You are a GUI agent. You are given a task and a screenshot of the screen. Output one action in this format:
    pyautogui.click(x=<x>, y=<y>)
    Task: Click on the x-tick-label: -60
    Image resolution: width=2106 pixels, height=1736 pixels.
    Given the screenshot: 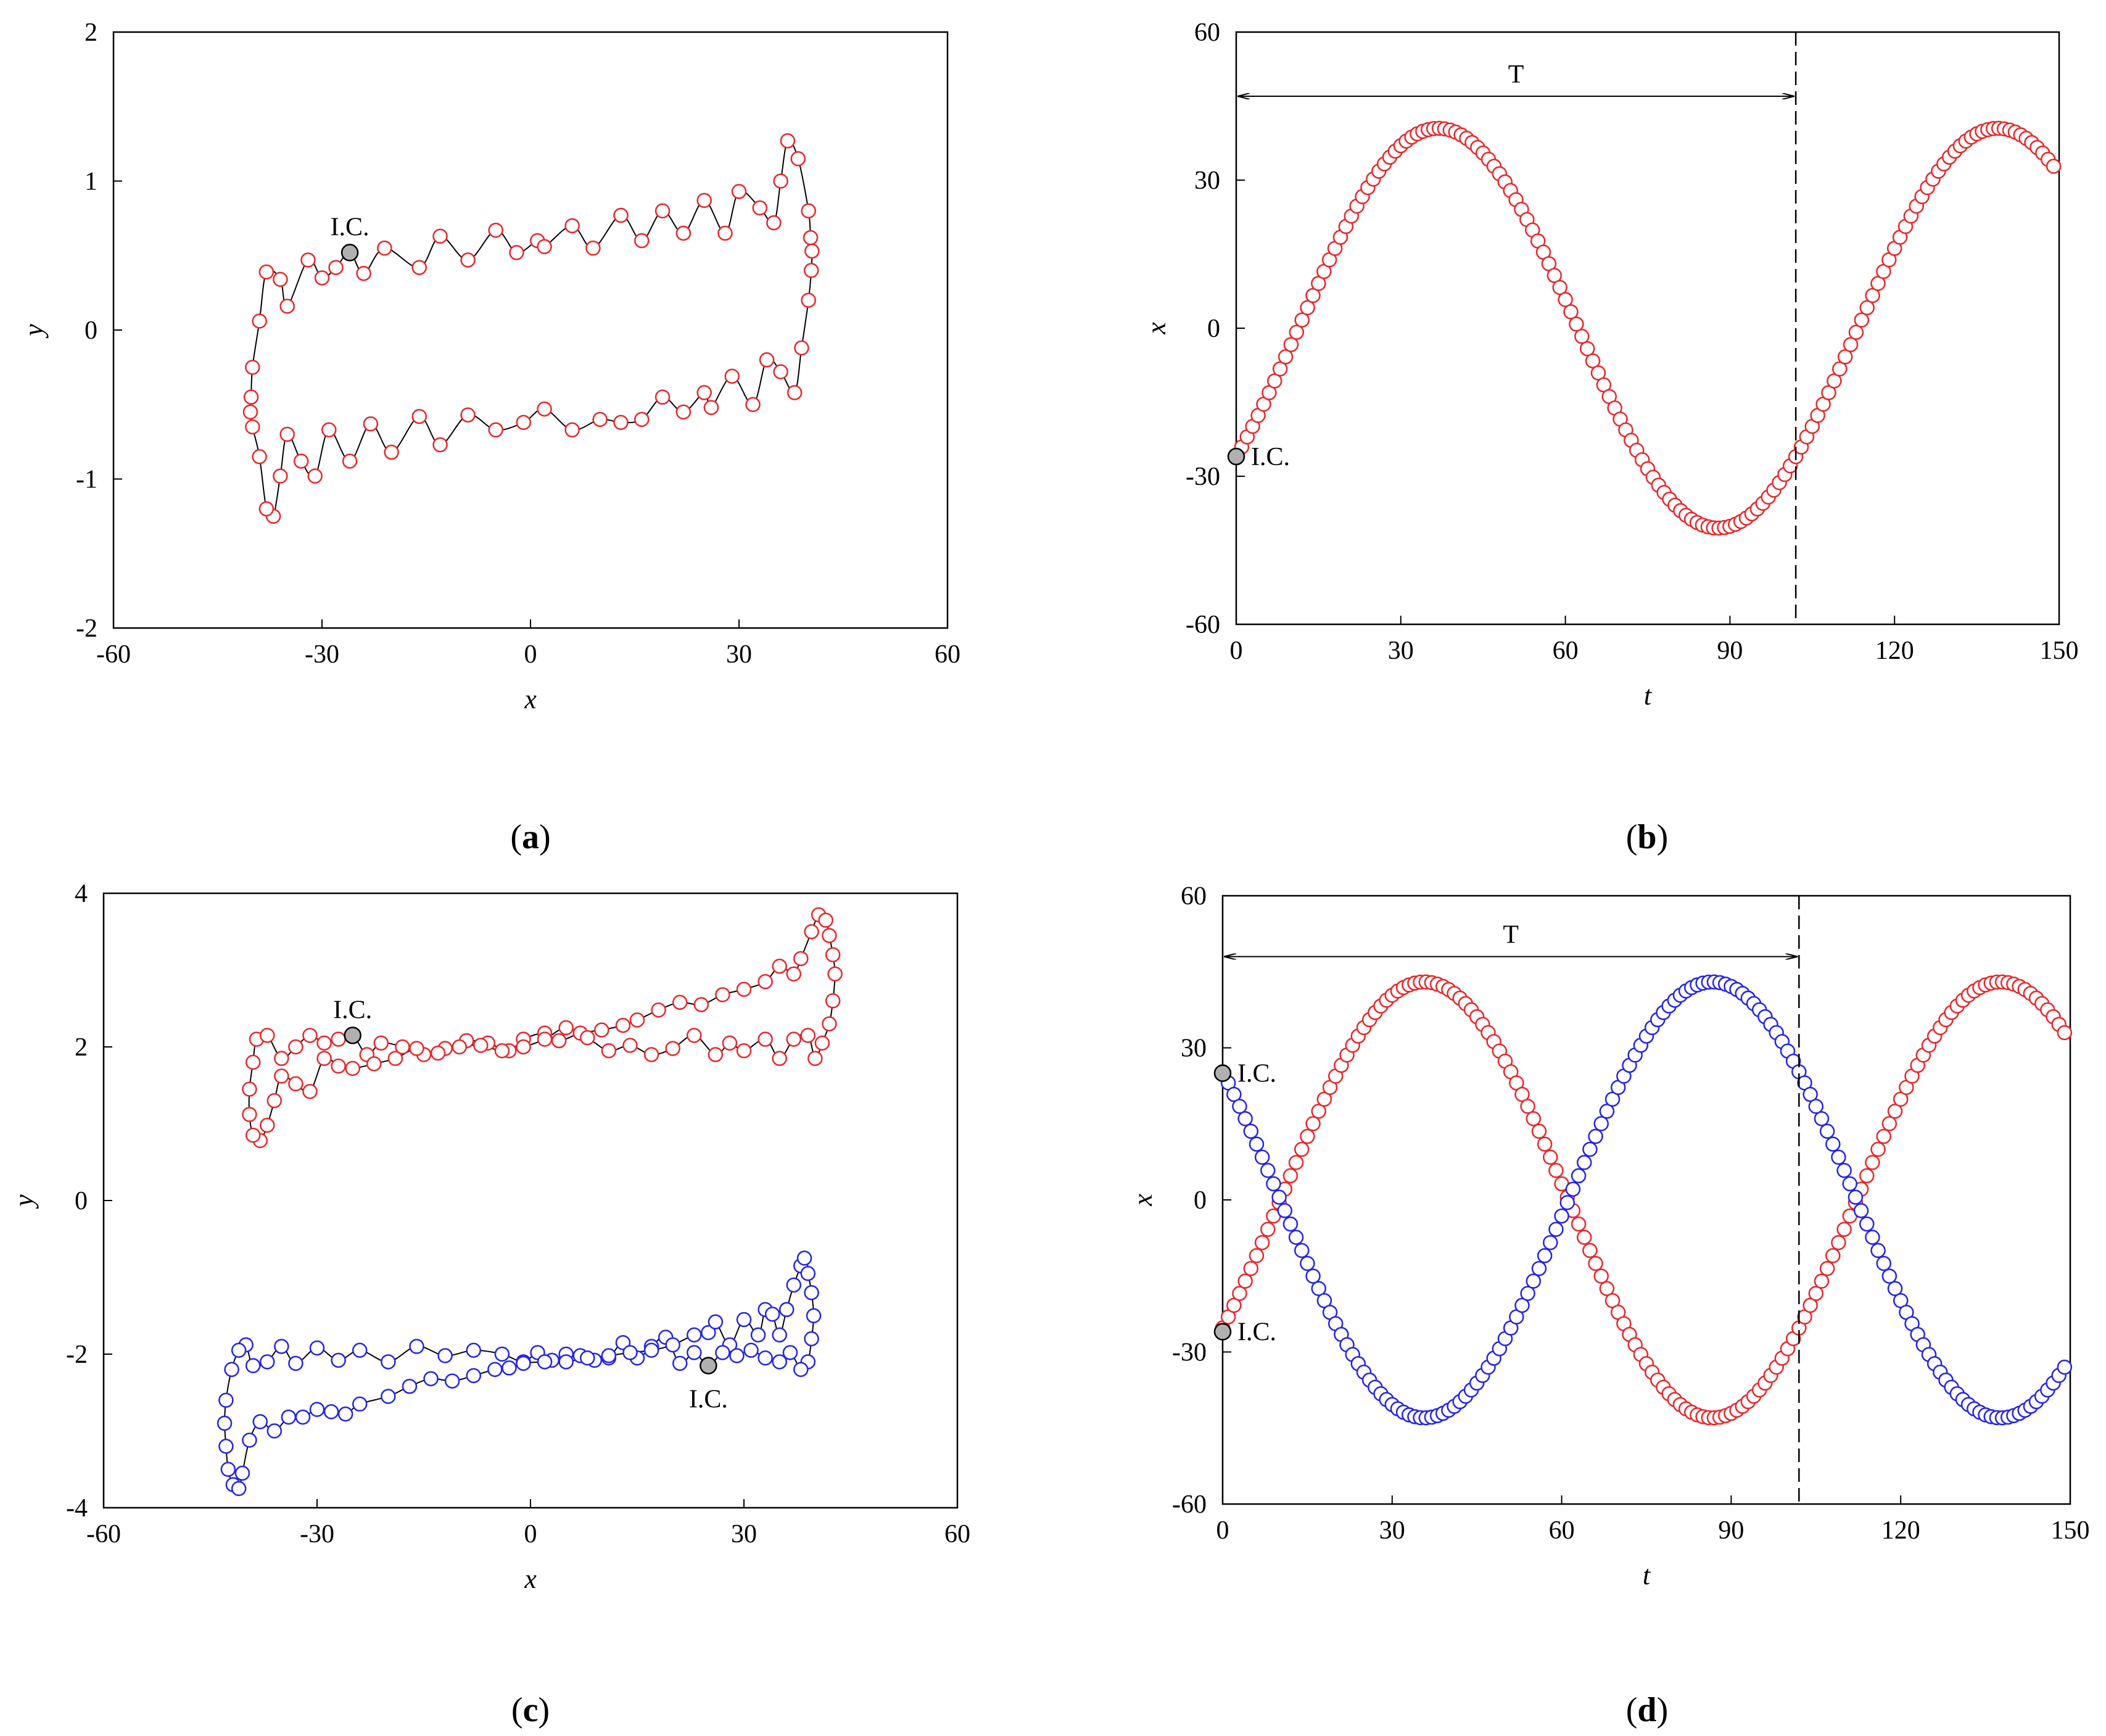 What is the action you would take?
    pyautogui.click(x=103, y=1534)
    